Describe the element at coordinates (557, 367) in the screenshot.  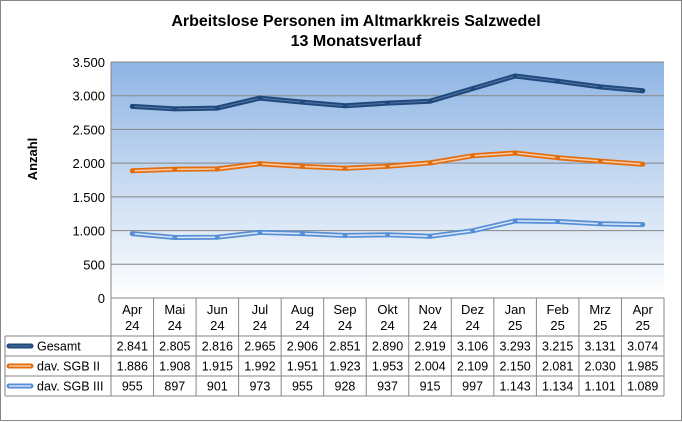
I see `data-table-cell: 2.081` at that location.